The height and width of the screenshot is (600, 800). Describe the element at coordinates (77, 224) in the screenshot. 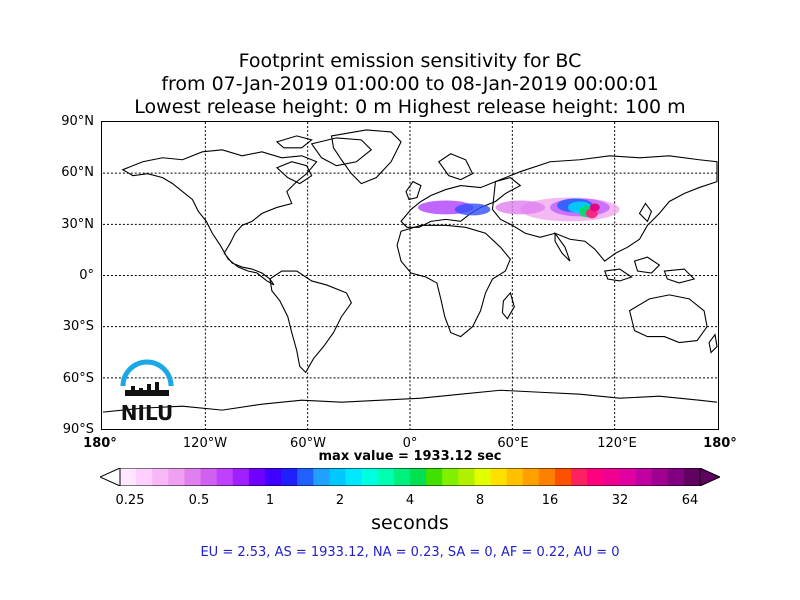

I see `lat-label-30n: 30°N` at that location.